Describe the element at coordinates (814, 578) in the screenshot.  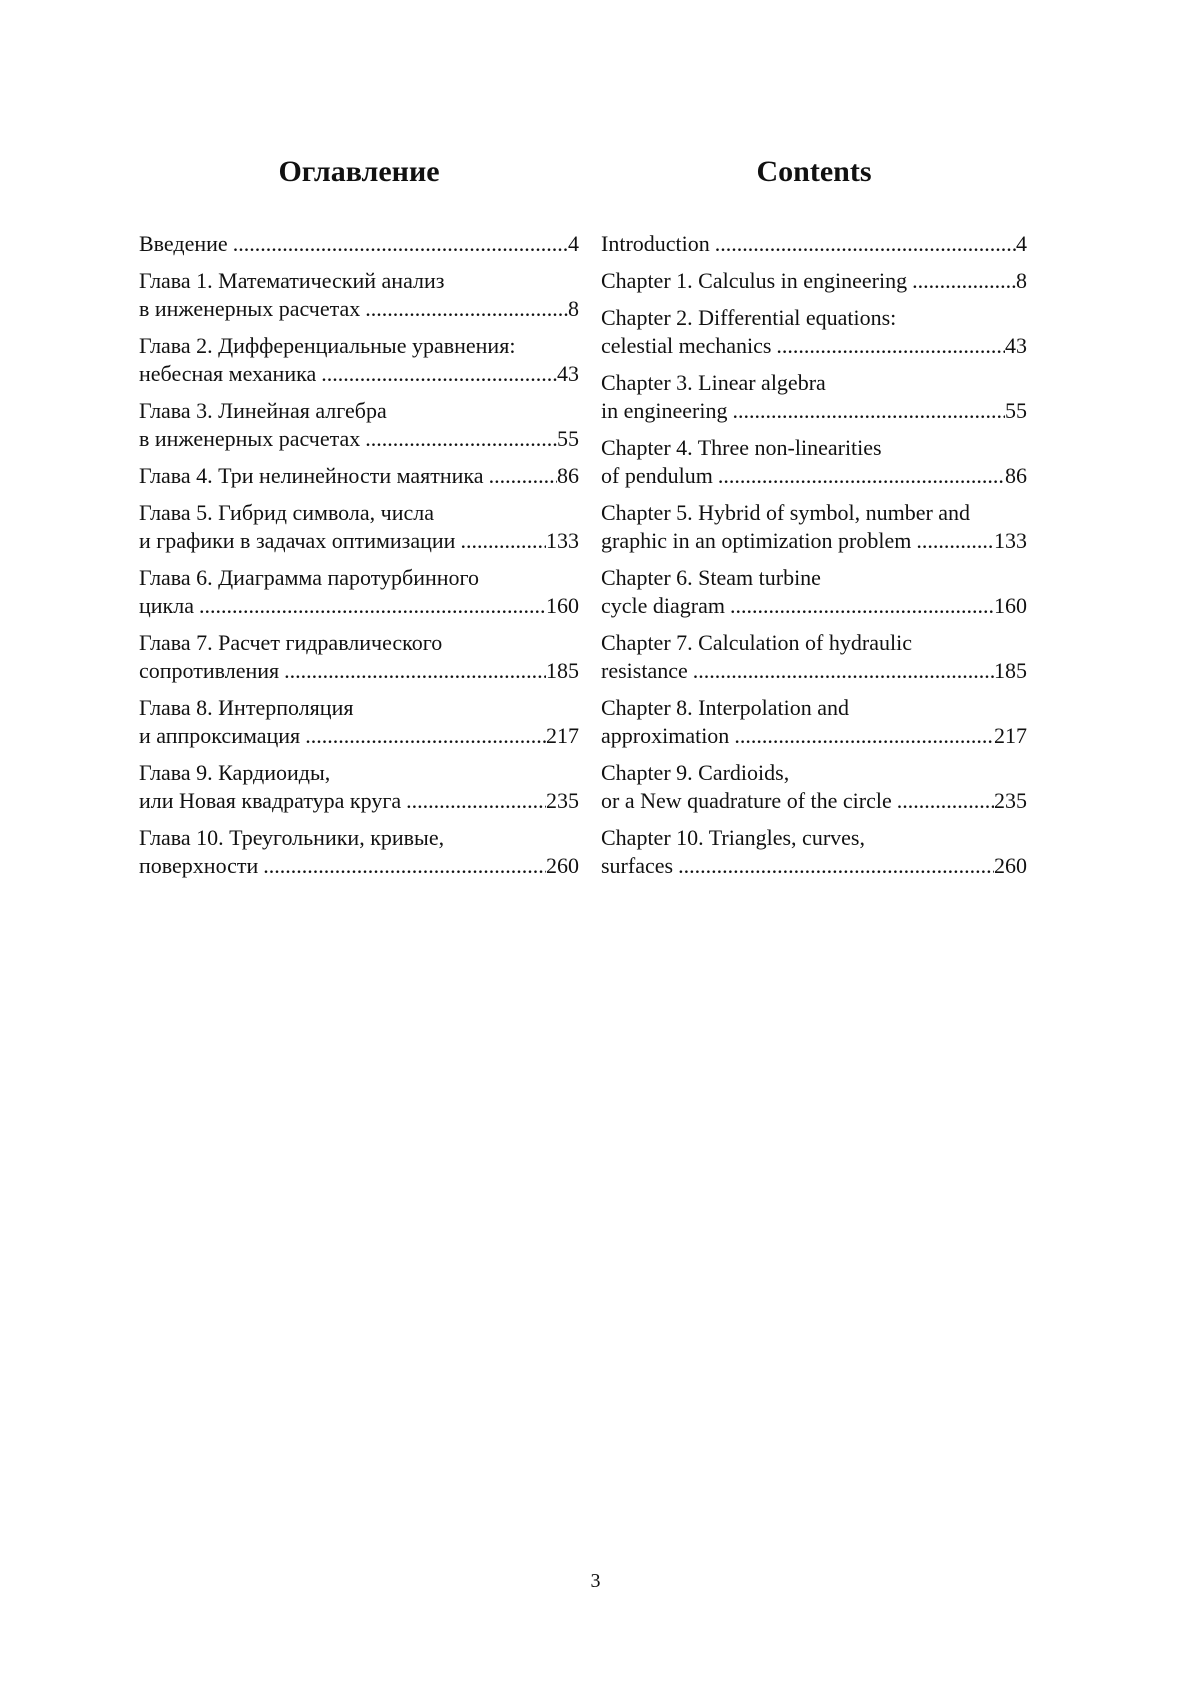
I see `toc-entry-line: Chapter 6. Steam turbine` at that location.